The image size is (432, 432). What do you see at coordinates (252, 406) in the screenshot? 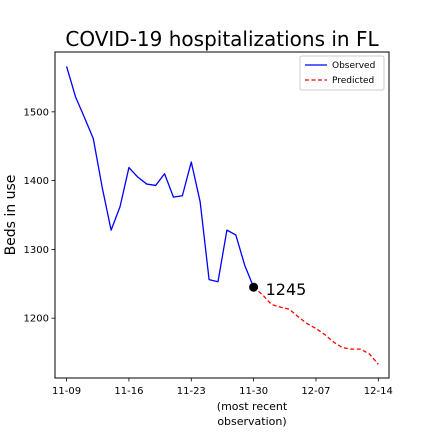
I see `x-axis-note-line1: (most recent` at bounding box center [252, 406].